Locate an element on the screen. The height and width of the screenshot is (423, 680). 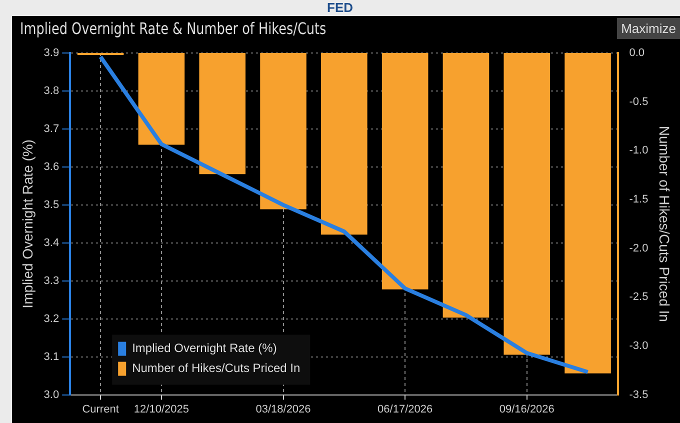
y2-tick-label: -0.5 is located at coordinates (638, 102).